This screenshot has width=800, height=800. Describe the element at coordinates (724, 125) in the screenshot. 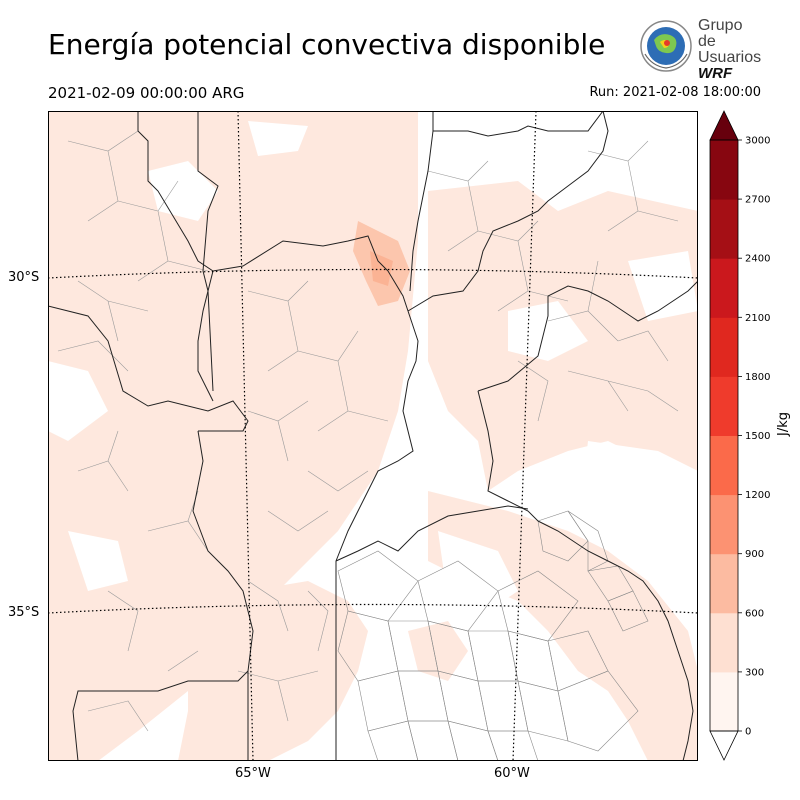

I see `colorbar-extend-max` at that location.